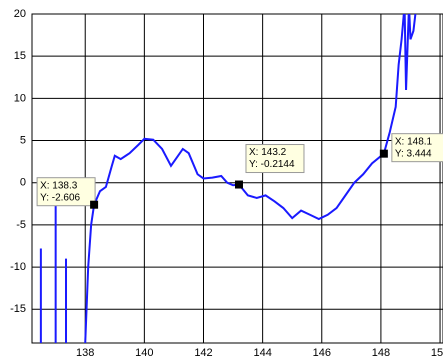 The width and height of the screenshot is (443, 361). I want to click on data-tip-y: Y: -0.2144, so click(272, 164).